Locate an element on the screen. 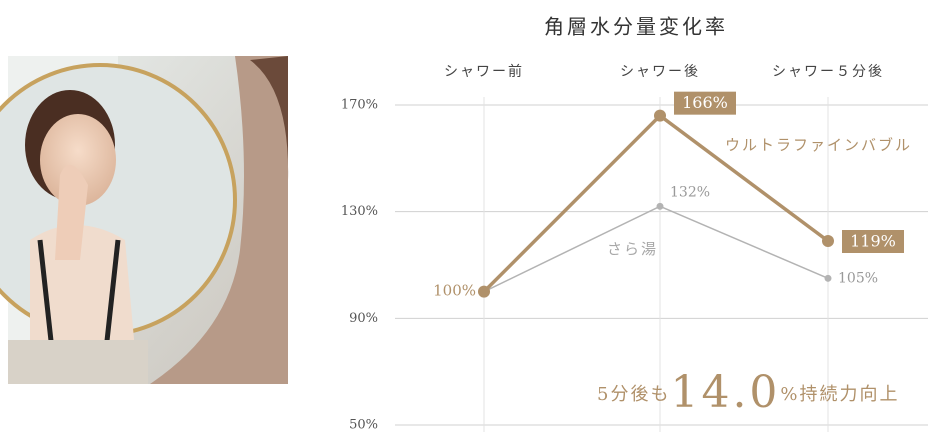 This screenshot has height=432, width=928. annotation: 5分後も14.0%持続力向上 is located at coordinates (748, 392).